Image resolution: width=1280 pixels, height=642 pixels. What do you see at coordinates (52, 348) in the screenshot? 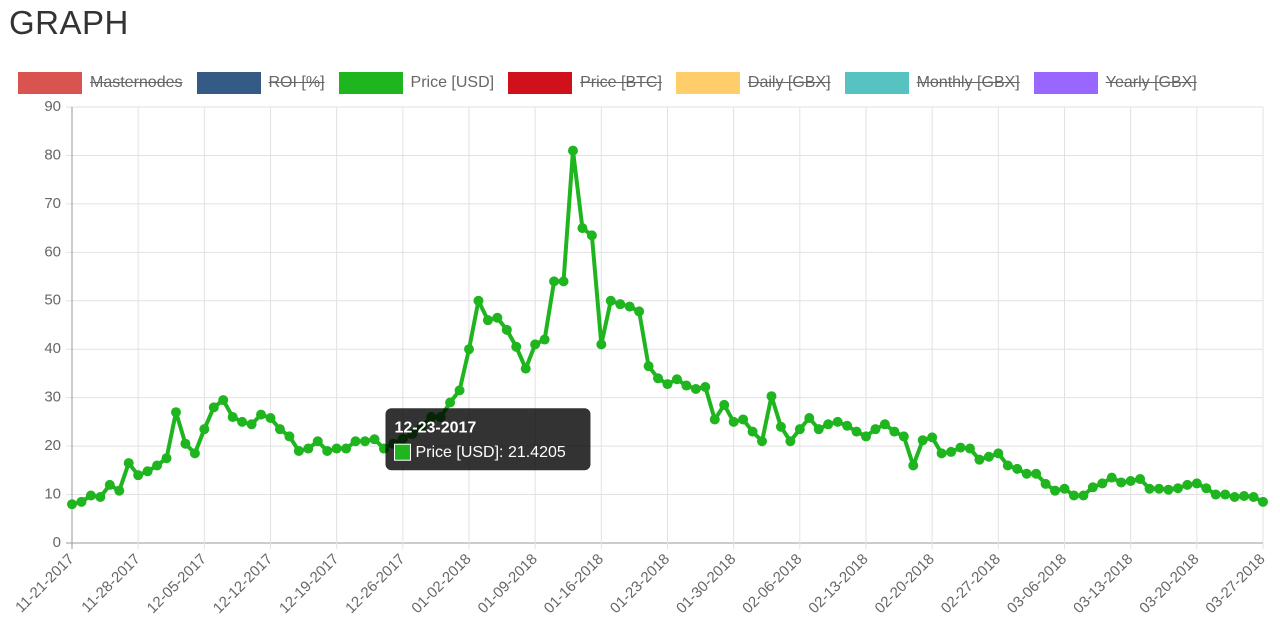
I see `y-tick-label: 40` at bounding box center [52, 348].